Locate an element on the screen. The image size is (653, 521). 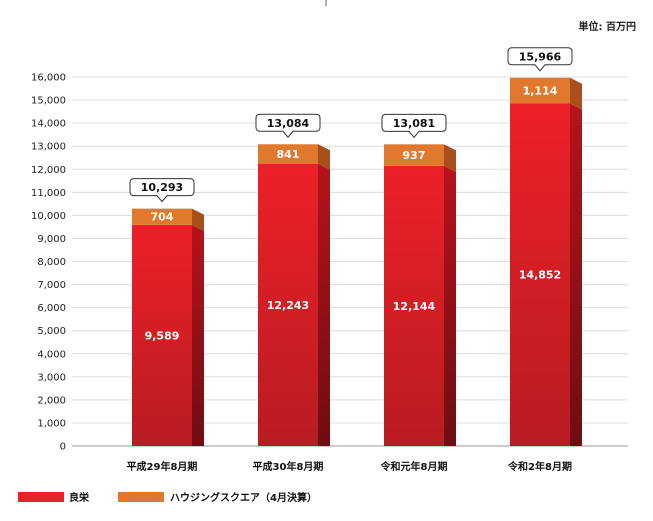
y-tick-label: 3,000 is located at coordinates (51, 377).